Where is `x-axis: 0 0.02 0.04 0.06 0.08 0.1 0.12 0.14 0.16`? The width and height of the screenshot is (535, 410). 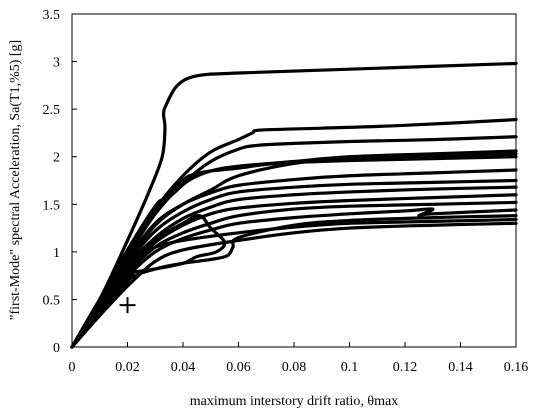 x-axis: 0 0.02 0.04 0.06 0.08 0.1 0.12 0.14 0.16 is located at coordinates (299, 358).